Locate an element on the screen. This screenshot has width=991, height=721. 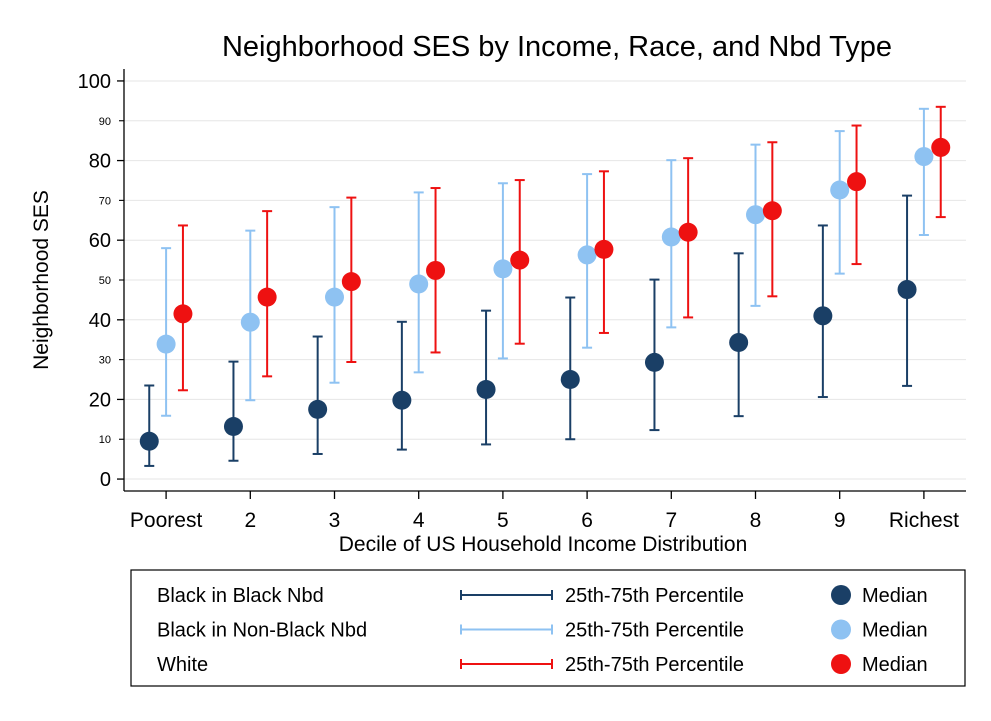
y-tick-label: 40 is located at coordinates (100, 321).